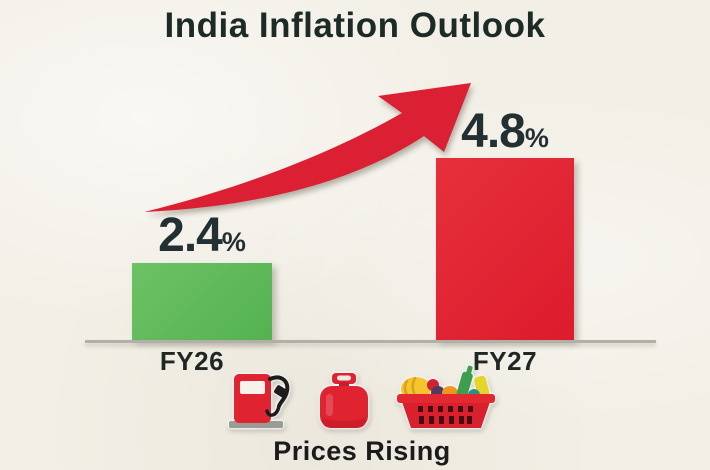 This screenshot has width=710, height=470. Describe the element at coordinates (190, 235) in the screenshot. I see `value-number: 2.4` at that location.